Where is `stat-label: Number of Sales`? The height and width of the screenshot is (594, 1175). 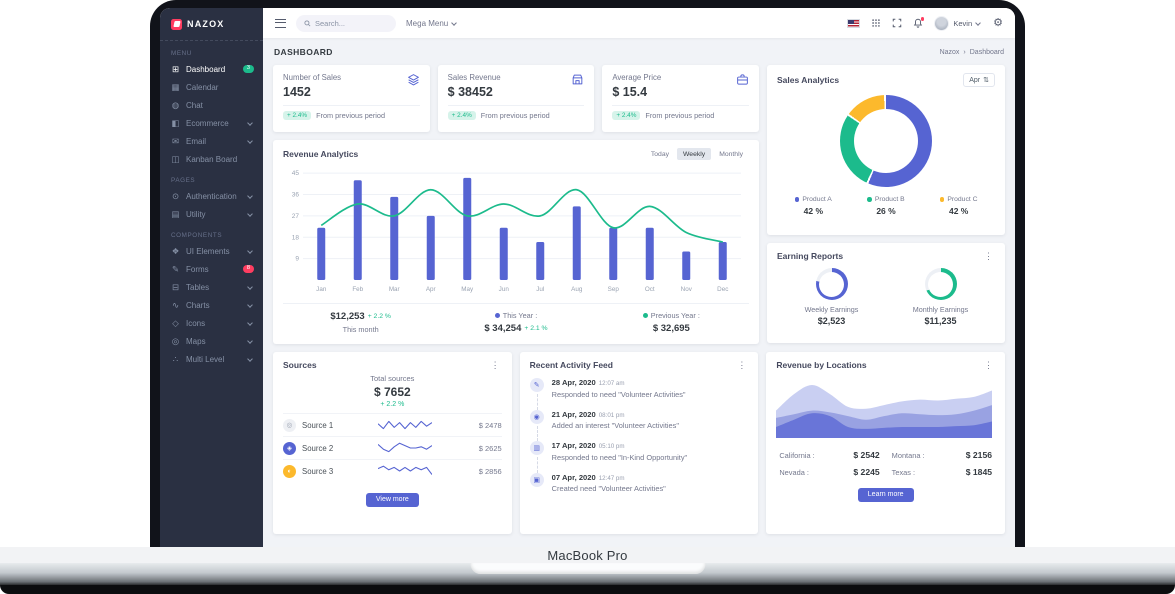 stat-label: Number of Sales is located at coordinates (312, 77).